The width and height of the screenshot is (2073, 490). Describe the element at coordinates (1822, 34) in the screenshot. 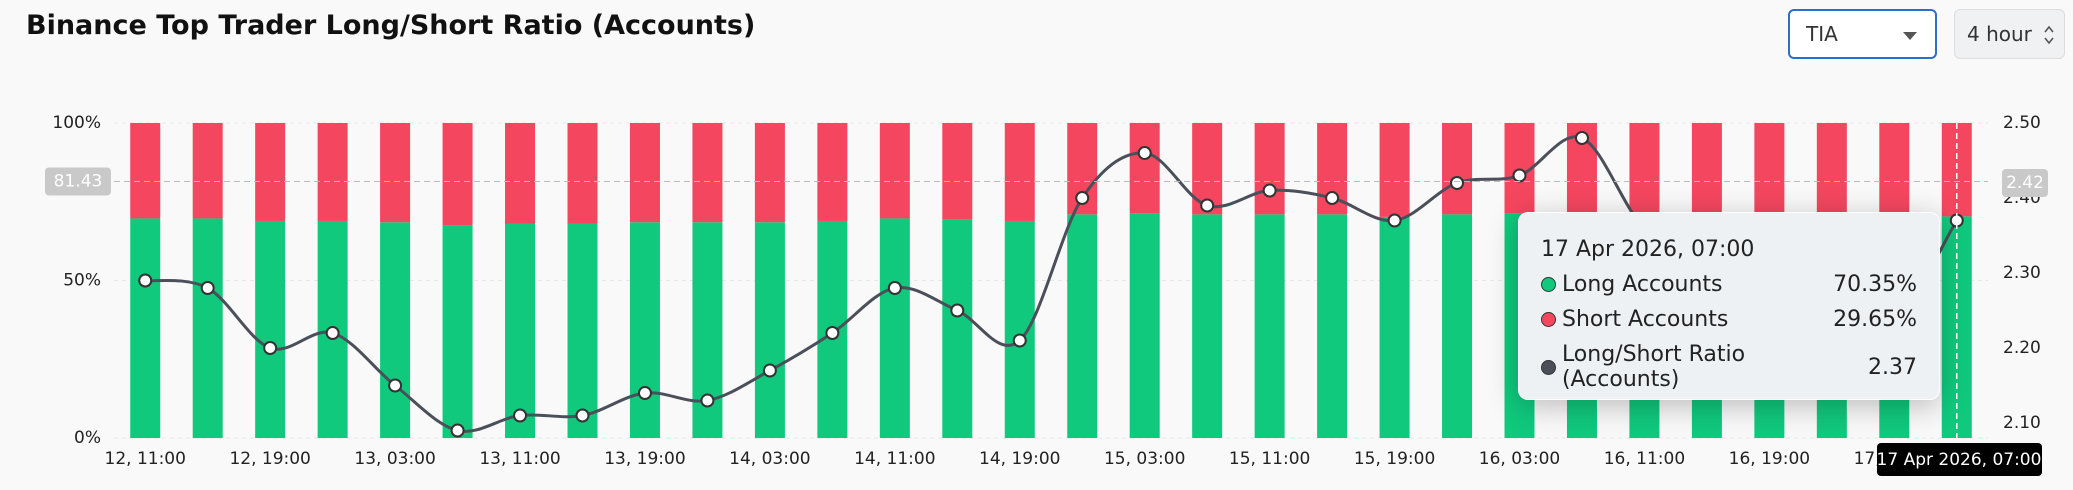

I see `symbol-value: TIA` at that location.